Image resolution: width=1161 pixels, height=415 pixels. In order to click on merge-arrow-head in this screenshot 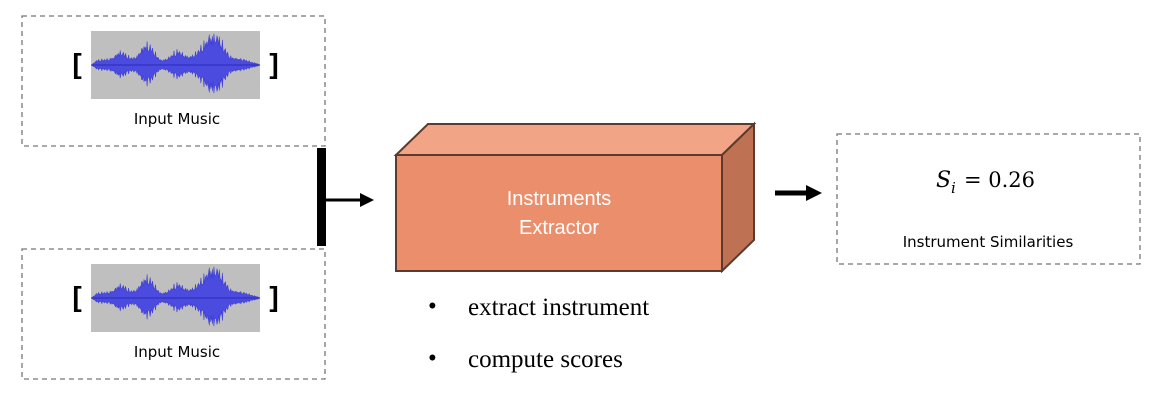, I will do `click(367, 200)`.